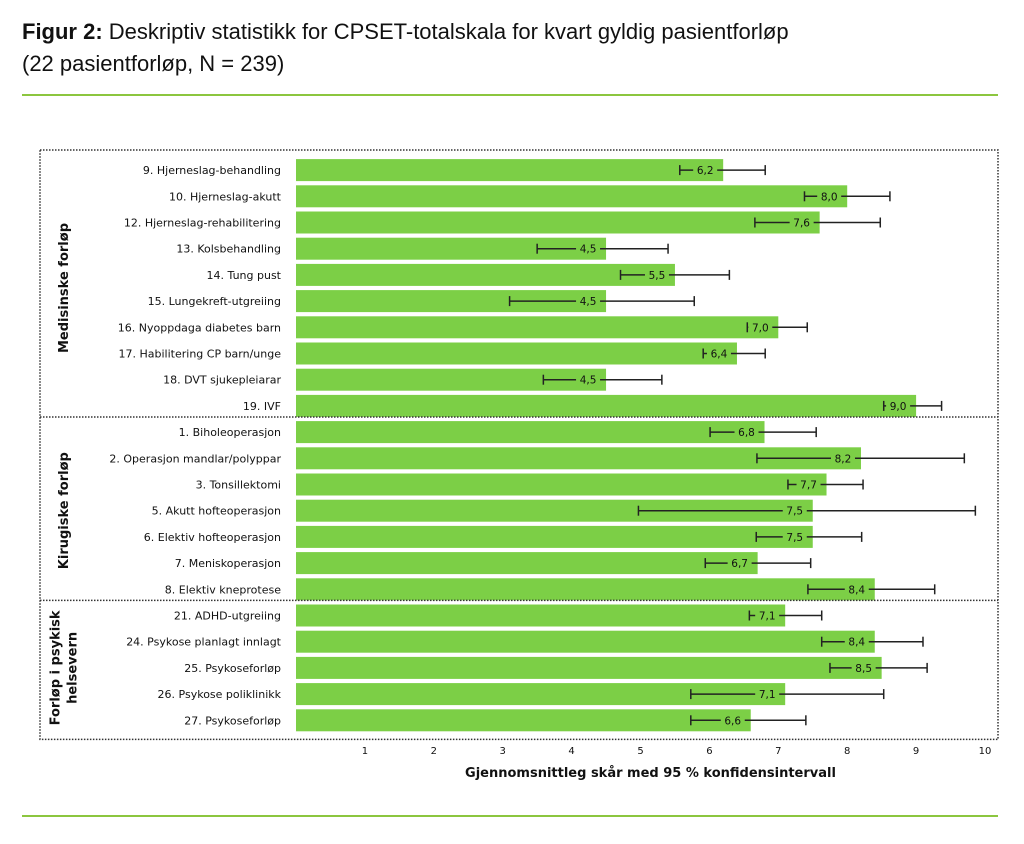  What do you see at coordinates (705, 171) in the screenshot?
I see `data-label: 6,2` at bounding box center [705, 171].